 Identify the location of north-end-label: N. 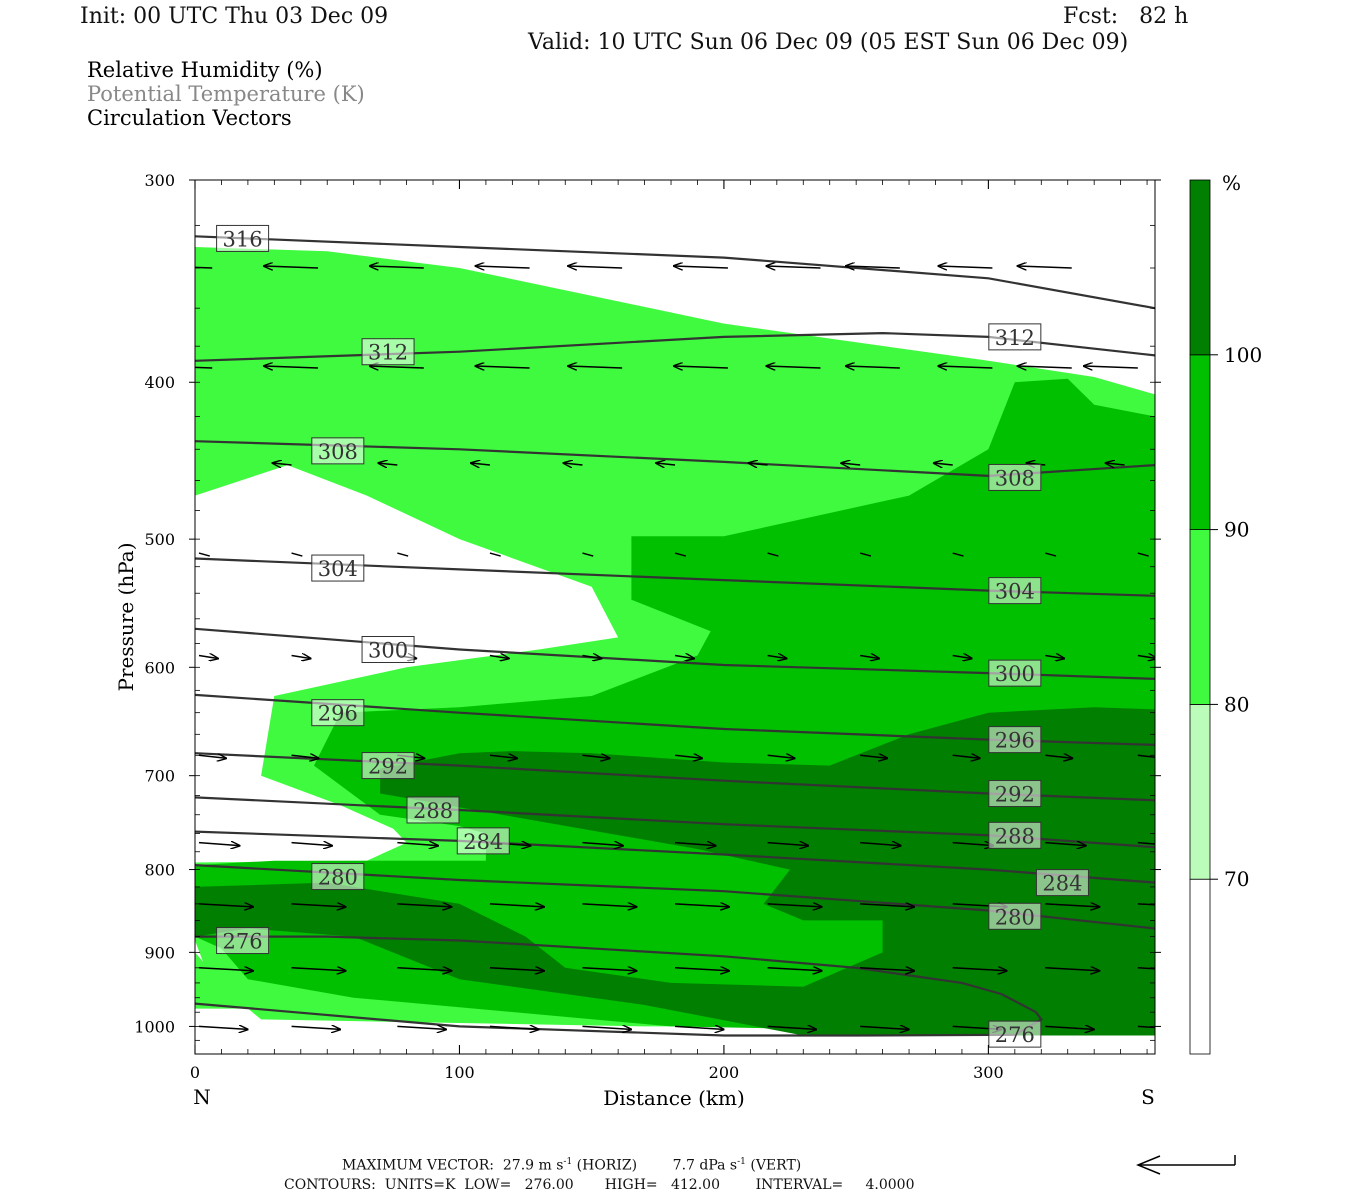
(202, 1097).